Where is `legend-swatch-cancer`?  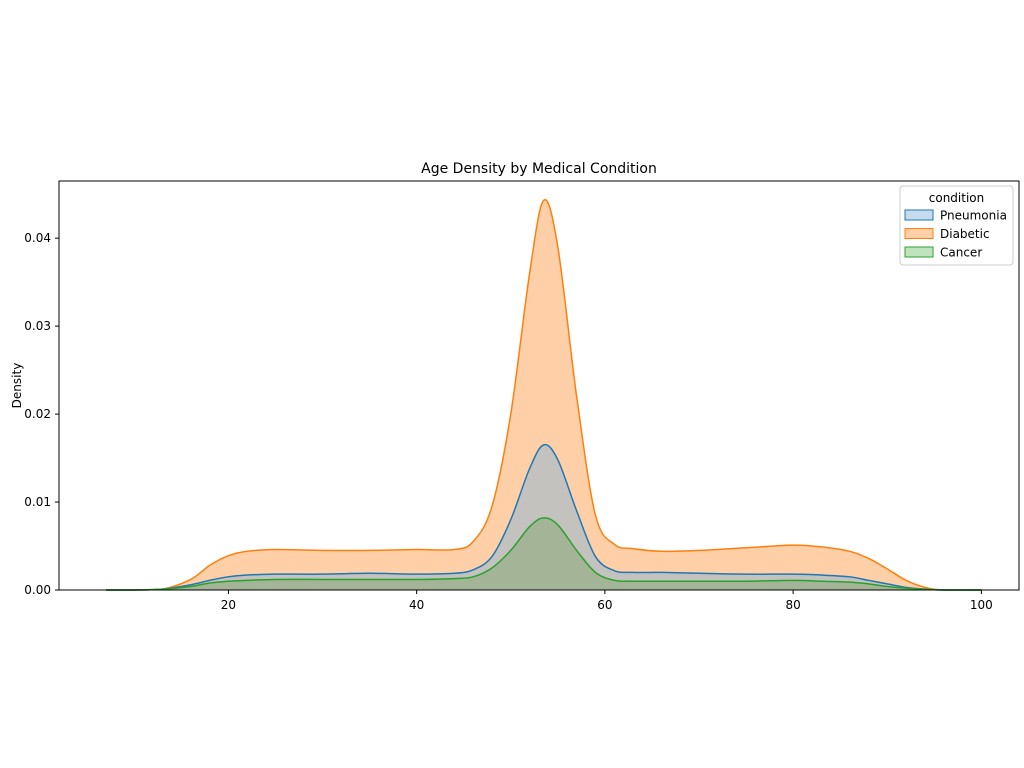
legend-swatch-cancer is located at coordinates (919, 252).